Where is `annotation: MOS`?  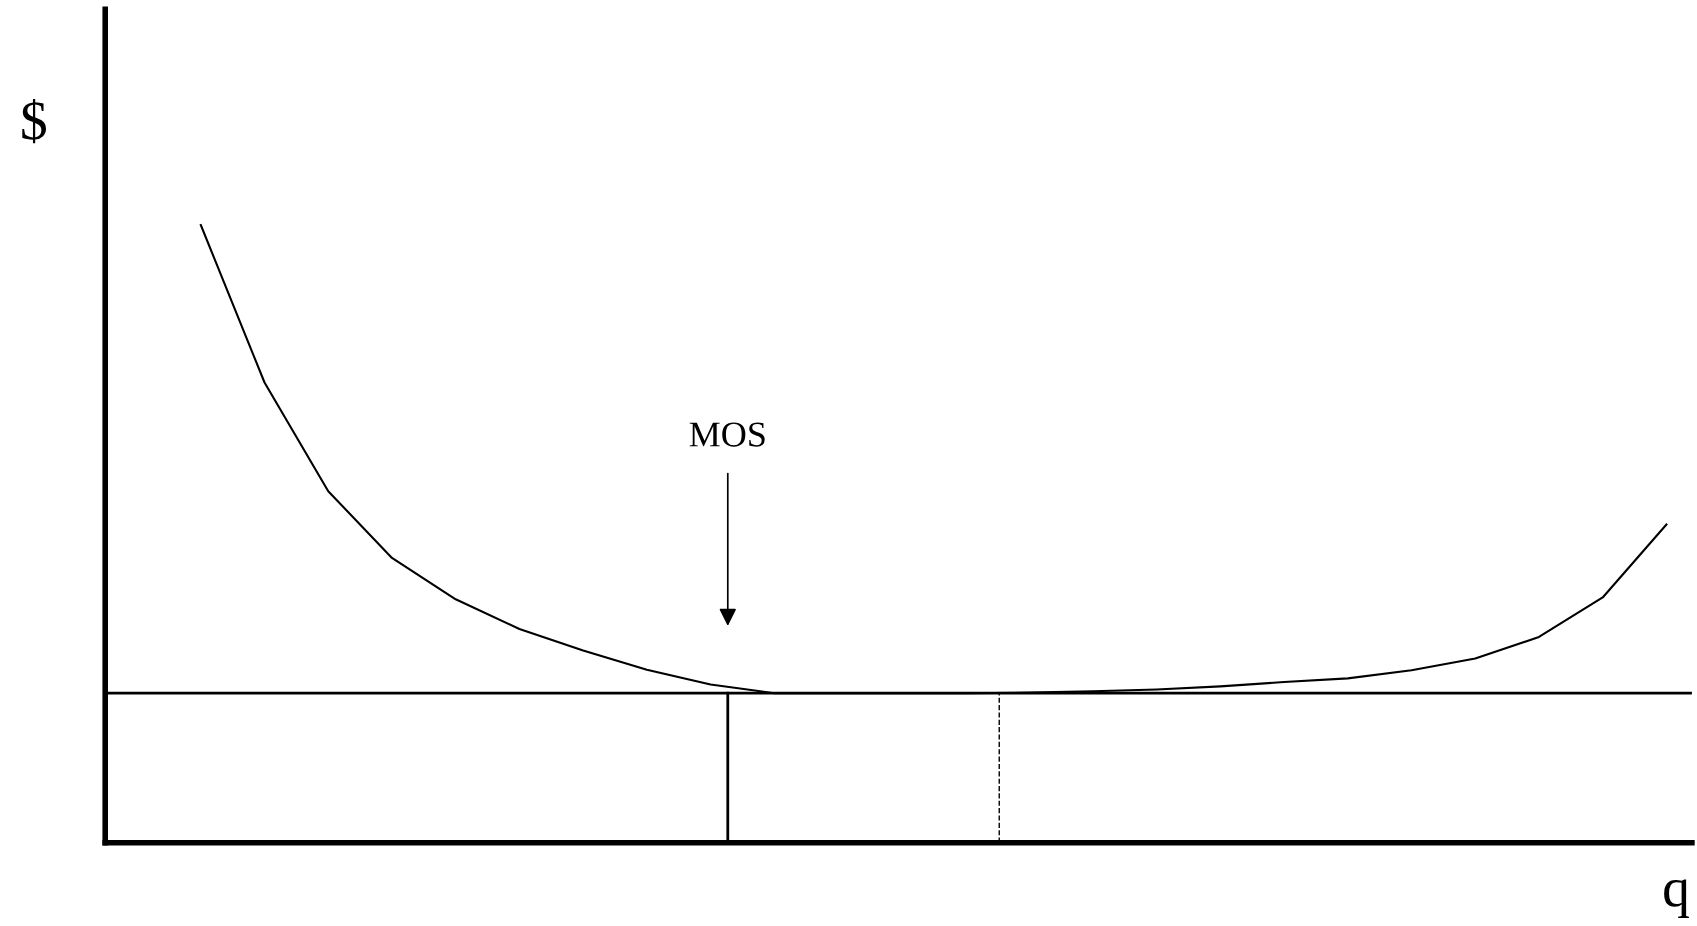 annotation: MOS is located at coordinates (727, 434).